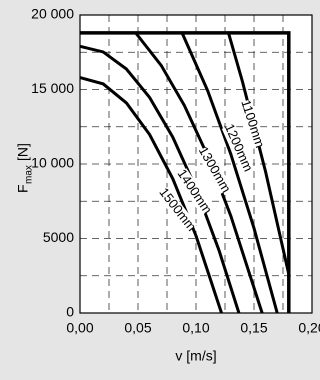  I want to click on y-label-main: F, so click(23, 188).